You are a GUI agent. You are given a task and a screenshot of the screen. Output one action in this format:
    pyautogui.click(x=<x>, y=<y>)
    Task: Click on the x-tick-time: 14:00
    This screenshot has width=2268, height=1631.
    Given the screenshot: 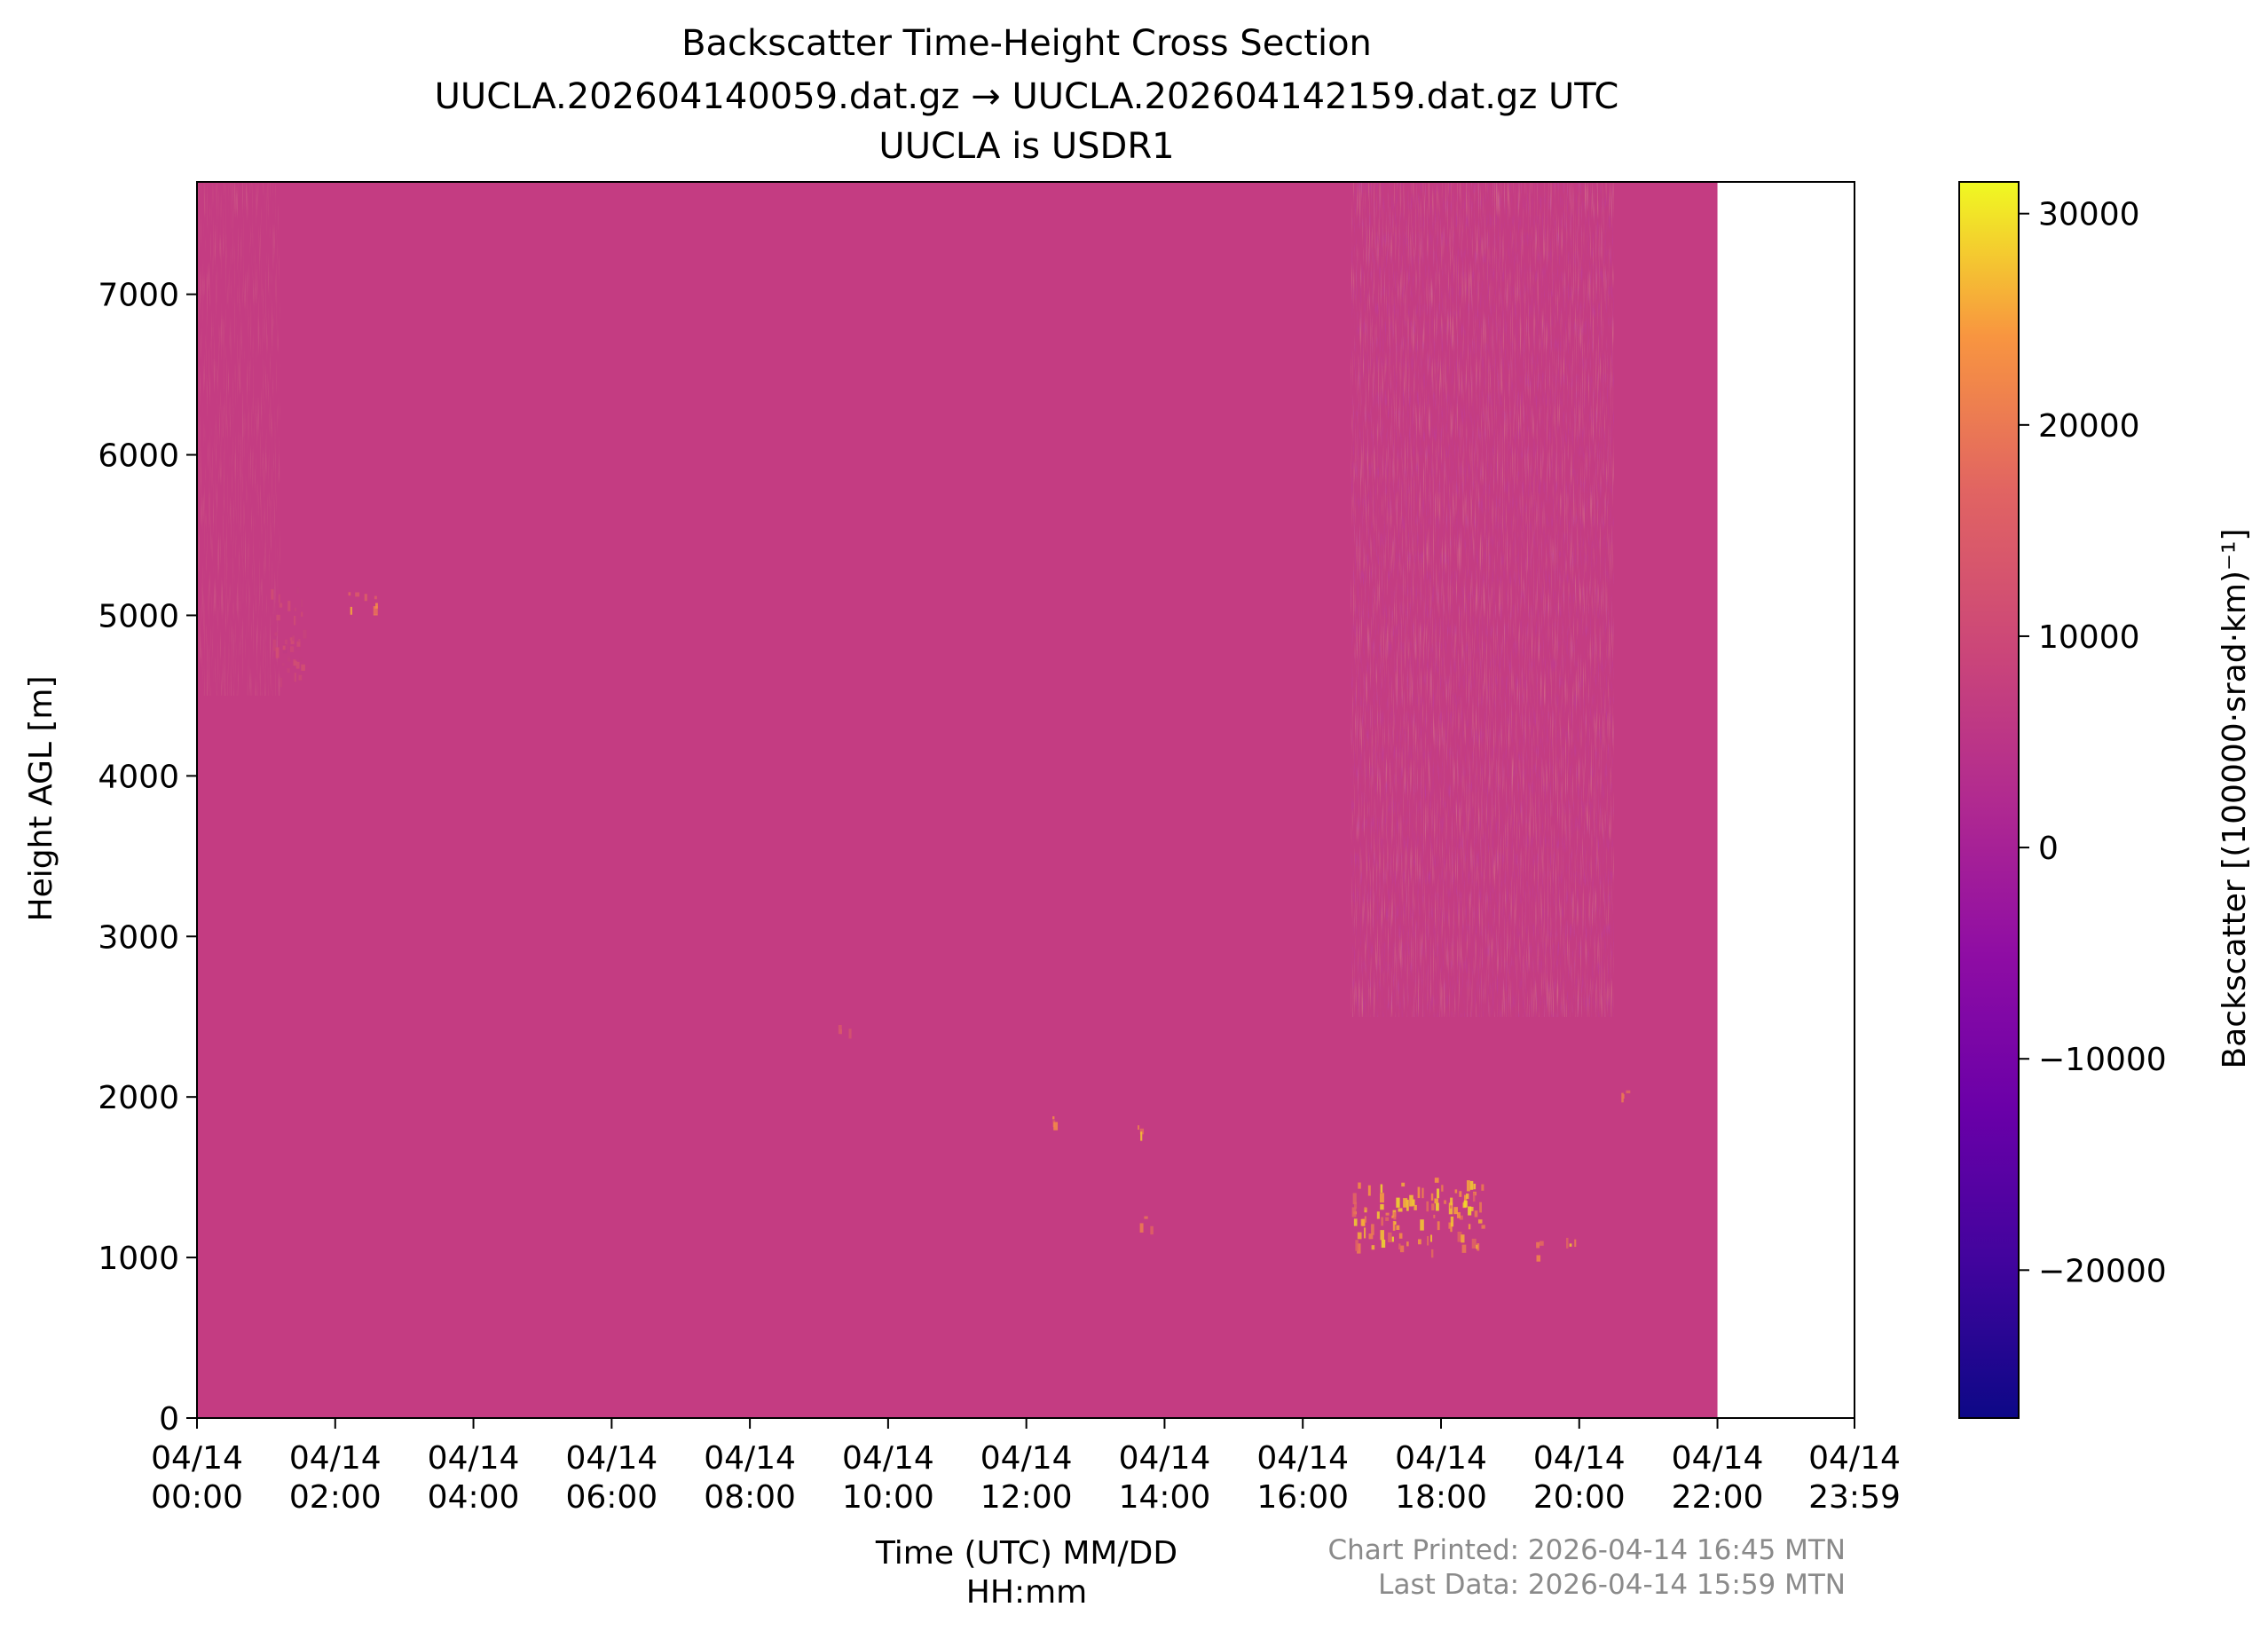 What is the action you would take?
    pyautogui.click(x=1165, y=1498)
    